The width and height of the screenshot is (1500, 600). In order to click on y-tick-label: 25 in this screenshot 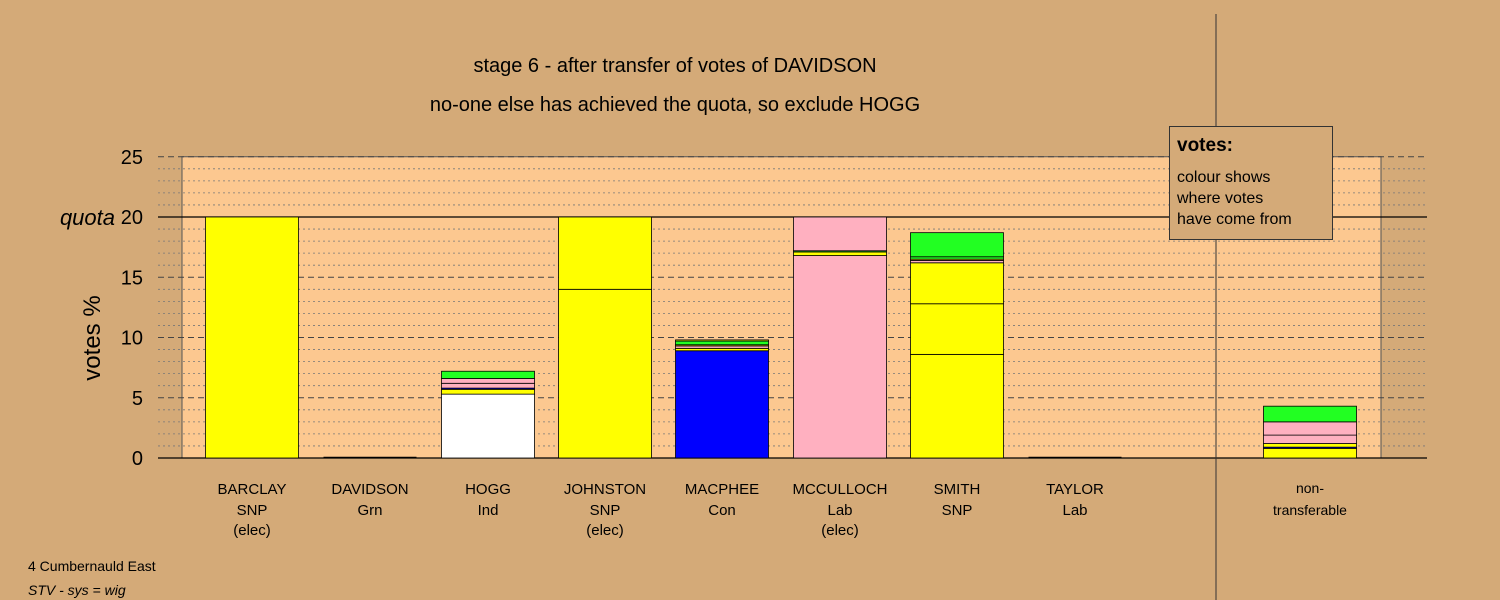, I will do `click(132, 158)`.